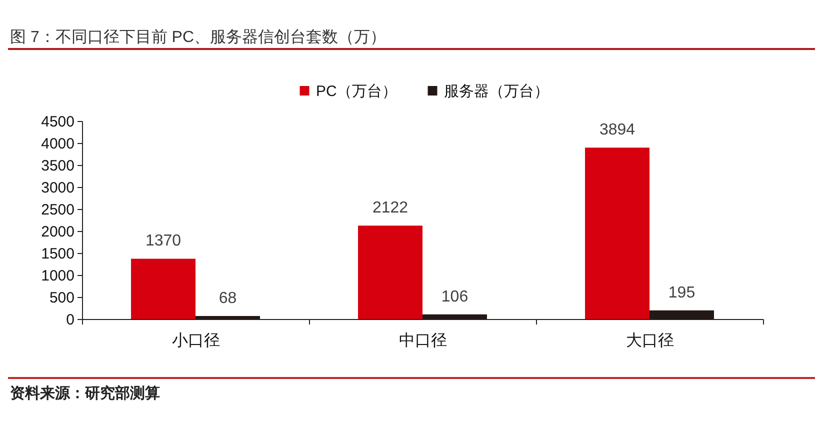  I want to click on data-label: 106, so click(454, 297).